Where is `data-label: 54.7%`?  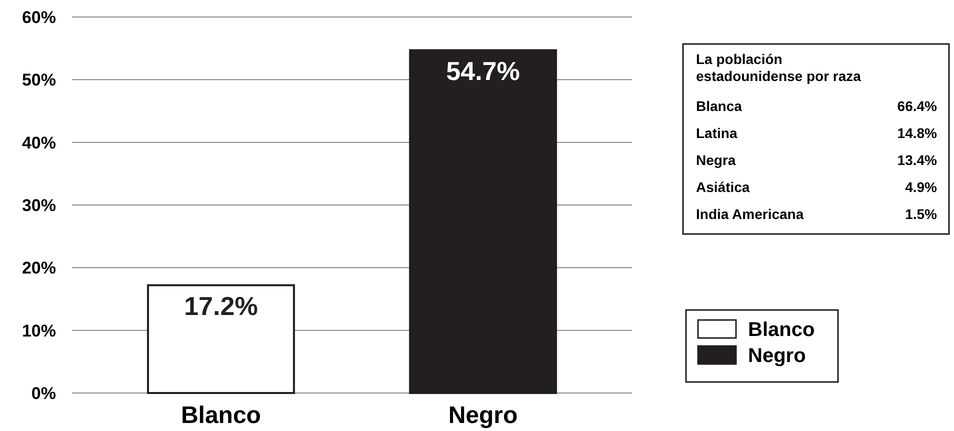
data-label: 54.7% is located at coordinates (483, 71).